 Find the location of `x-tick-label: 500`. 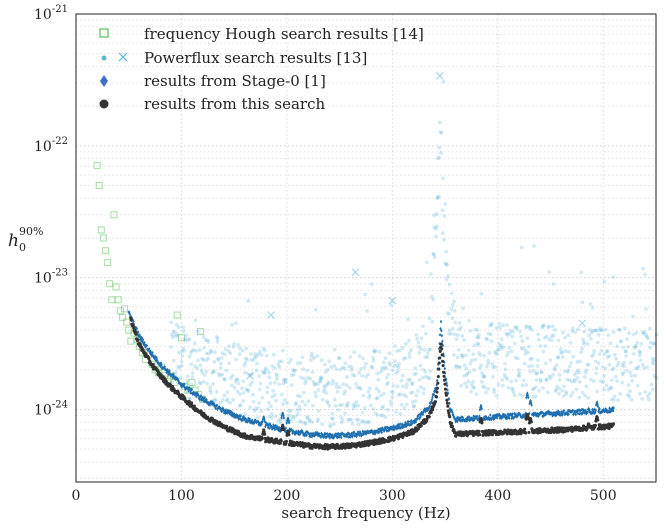

x-tick-label: 500 is located at coordinates (603, 496).